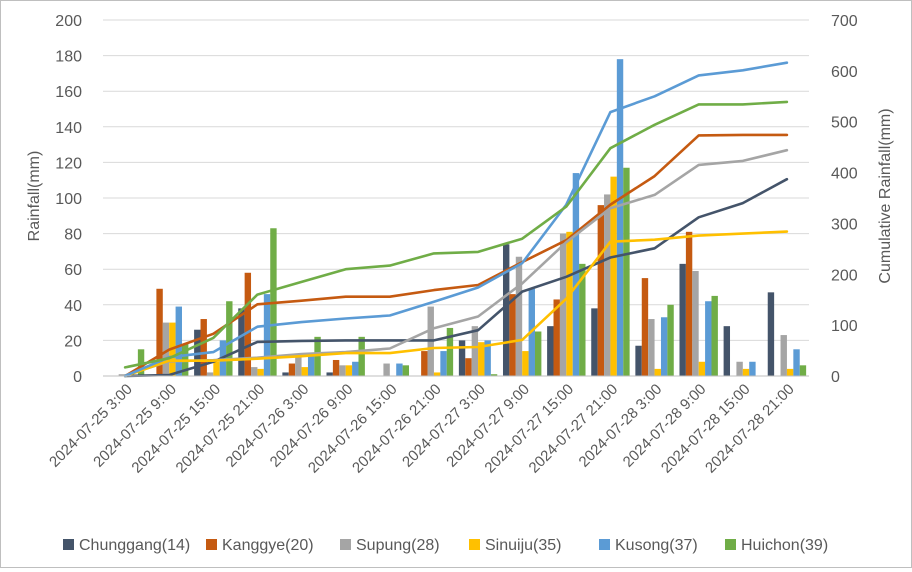 The image size is (912, 572). What do you see at coordinates (784, 545) in the screenshot?
I see `legend-label: Huichon(39)` at bounding box center [784, 545].